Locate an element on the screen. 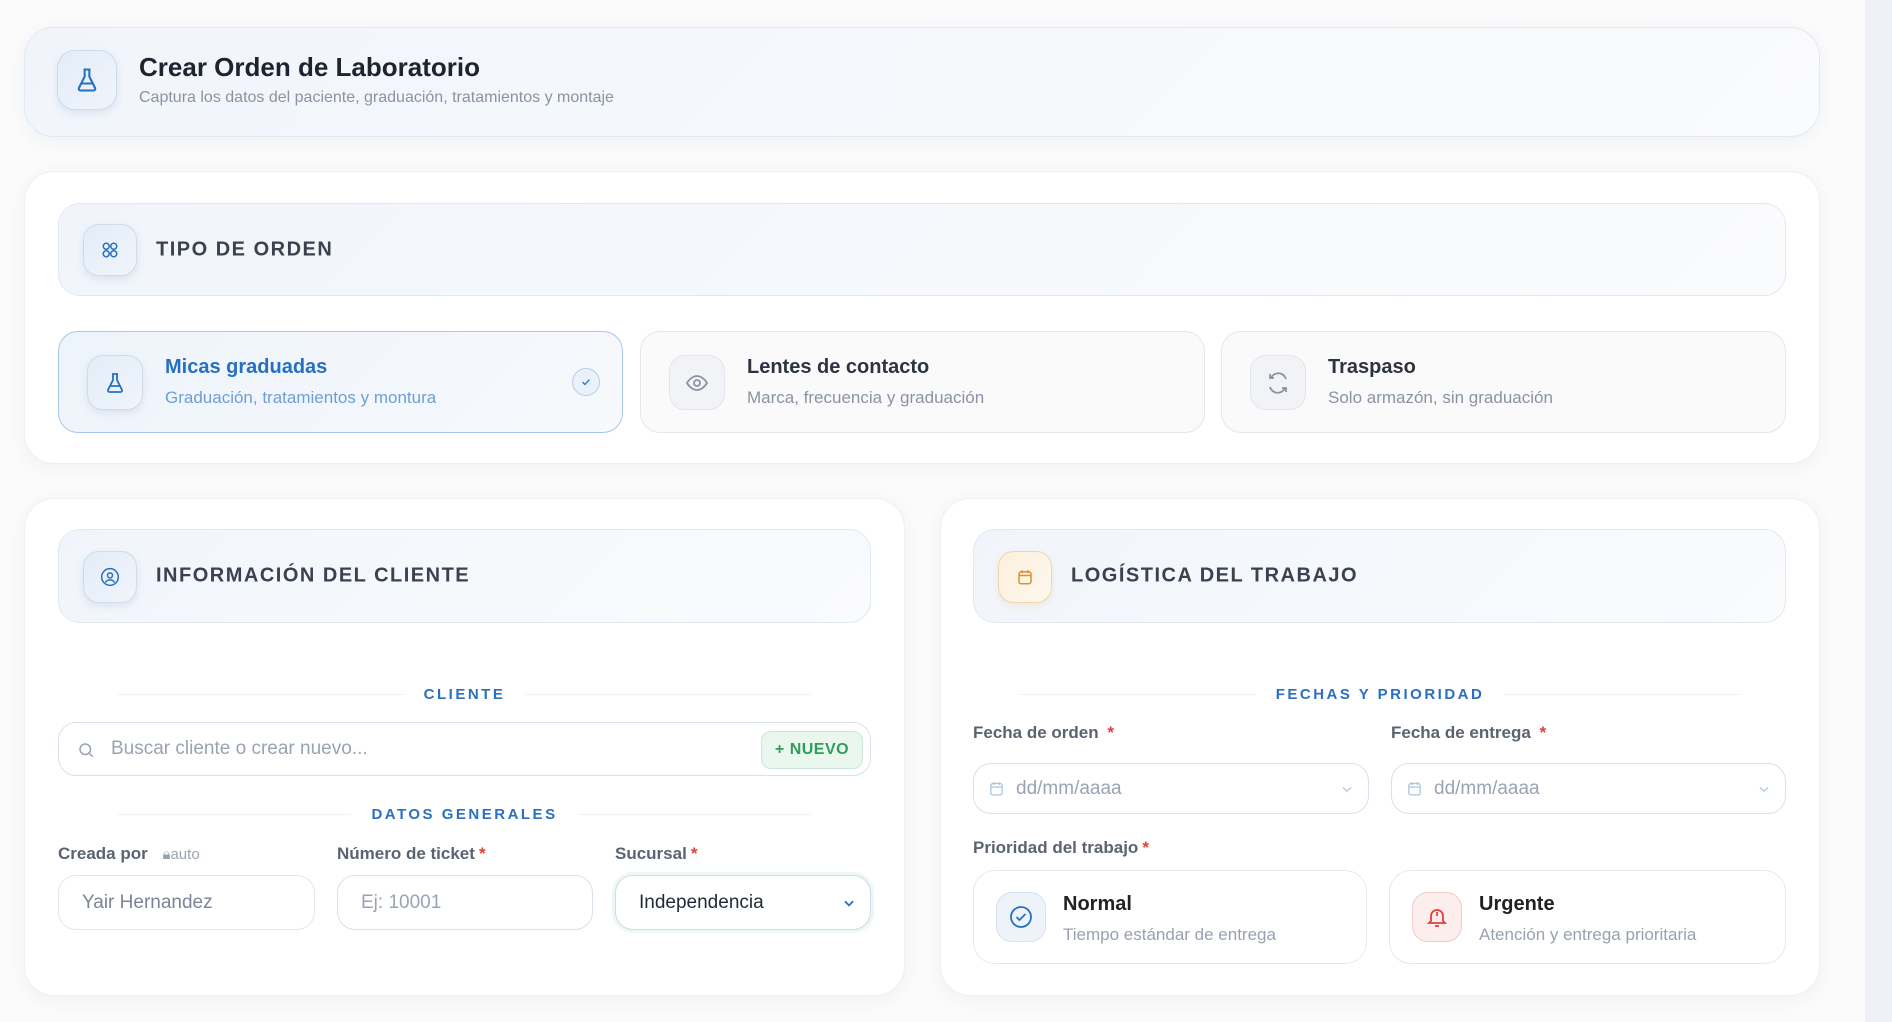  option-subtitle: Marca, frecuencia y graduación is located at coordinates (866, 397).